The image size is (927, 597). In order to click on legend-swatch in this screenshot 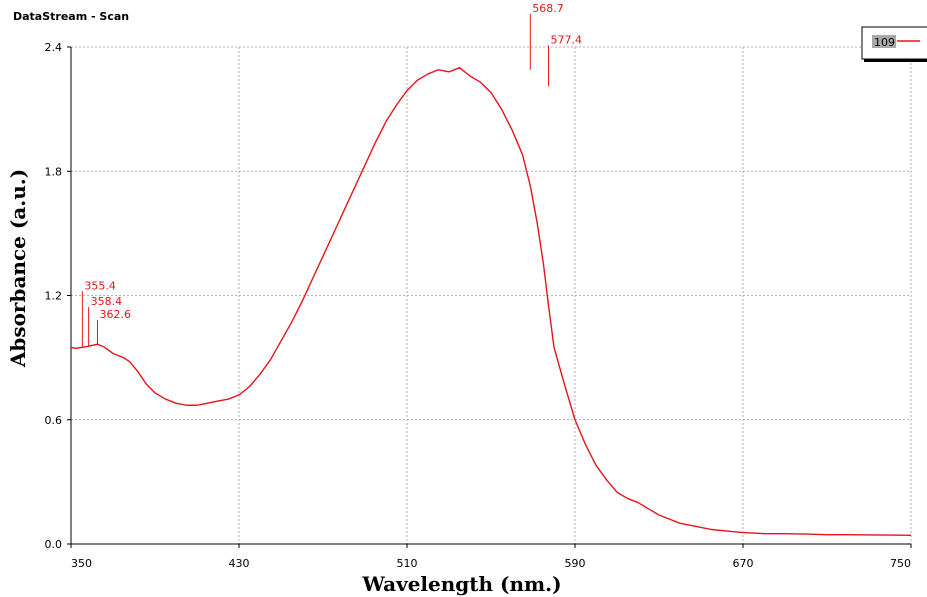, I will do `click(884, 41)`.